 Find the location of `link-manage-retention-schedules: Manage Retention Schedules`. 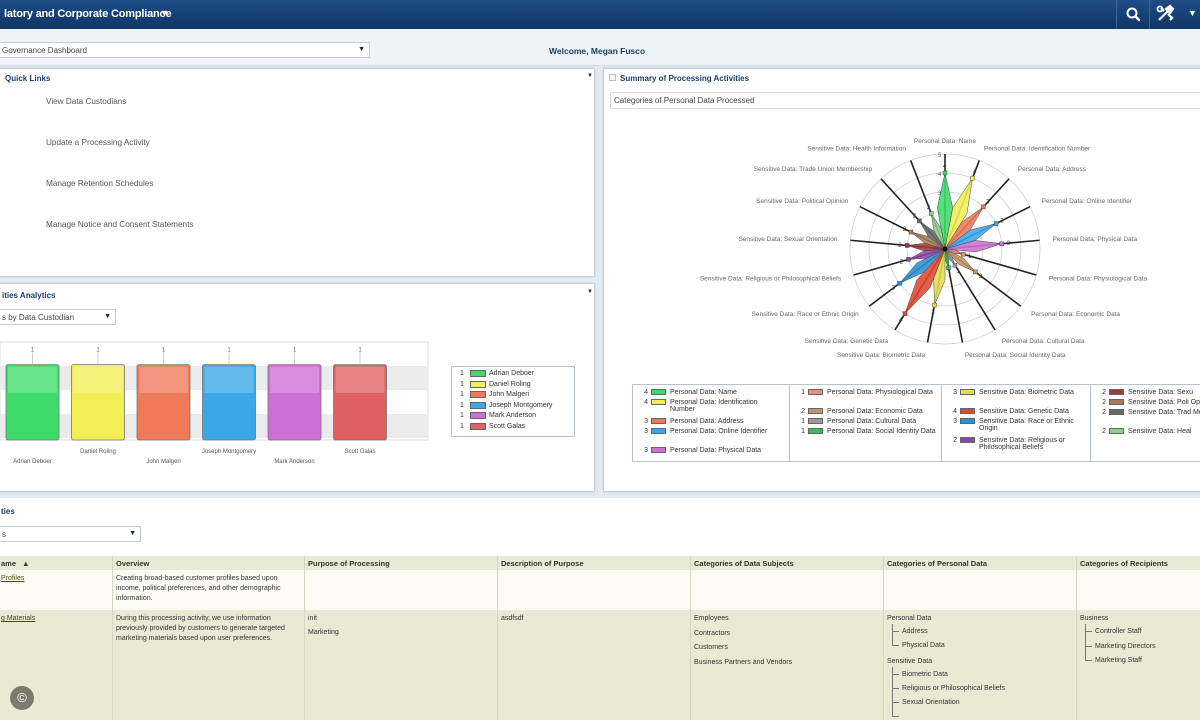

link-manage-retention-schedules: Manage Retention Schedules is located at coordinates (100, 183).